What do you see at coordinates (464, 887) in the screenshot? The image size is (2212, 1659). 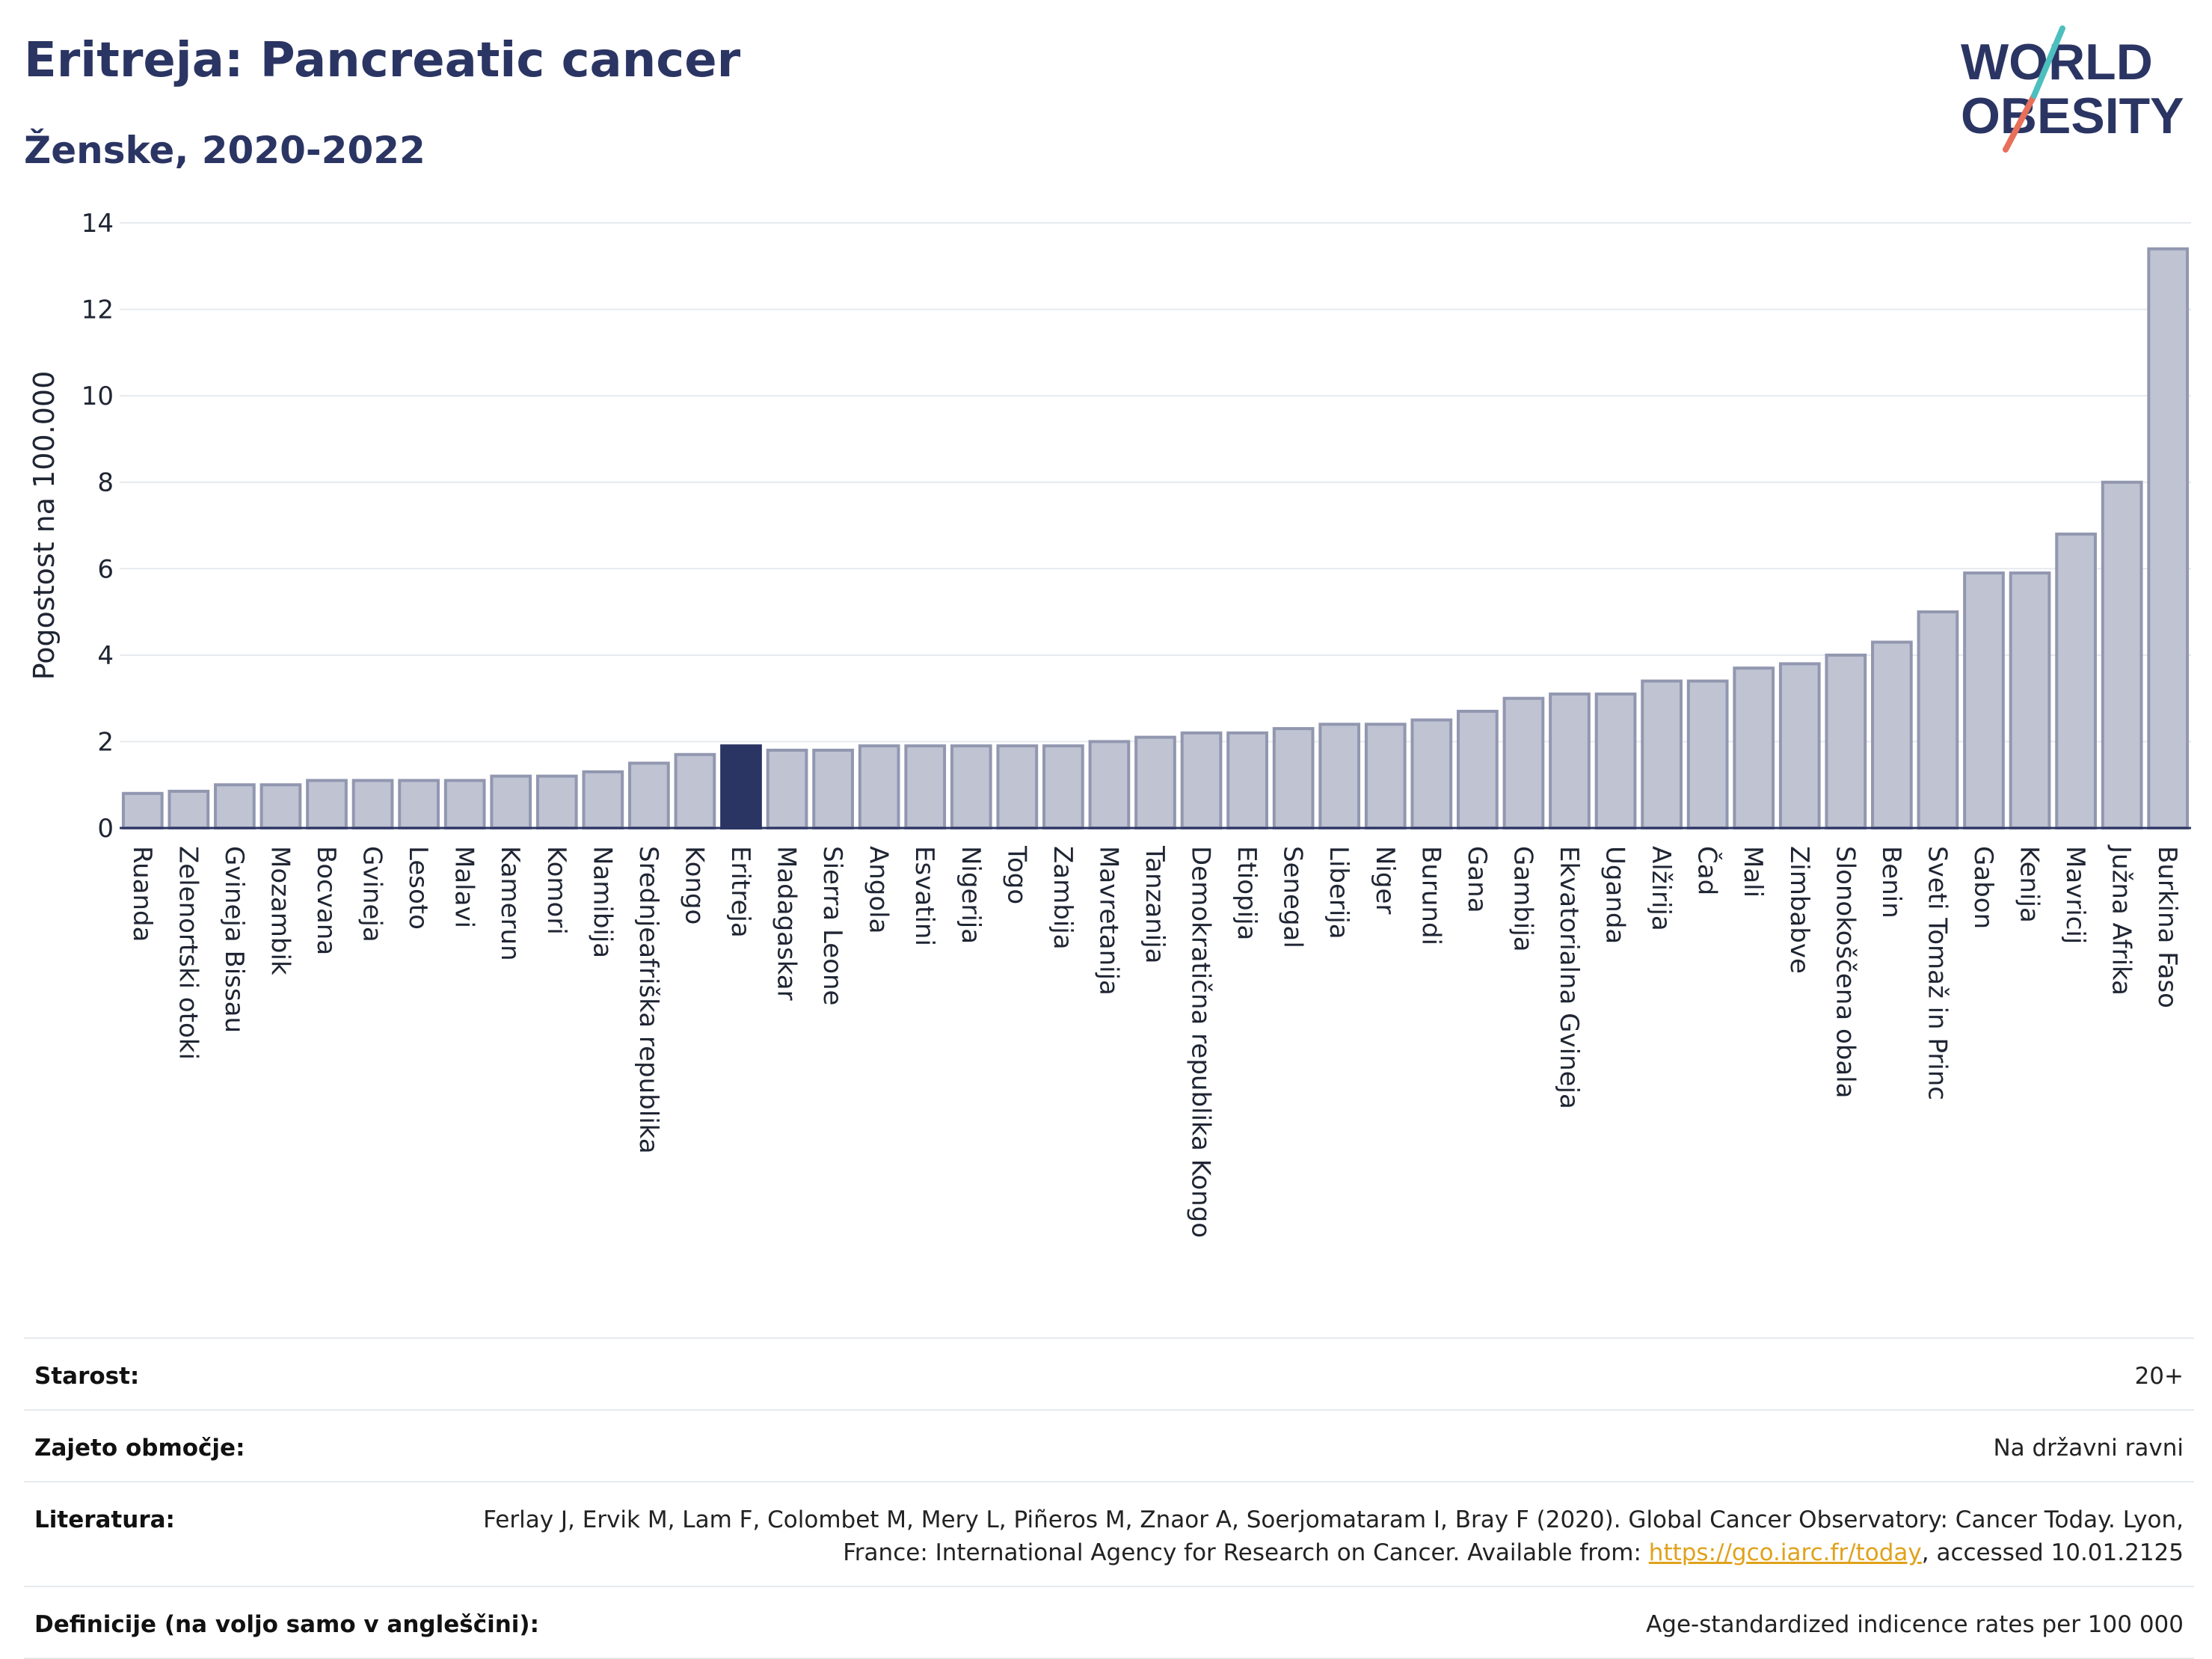 I see `x-category-label: Malavi` at bounding box center [464, 887].